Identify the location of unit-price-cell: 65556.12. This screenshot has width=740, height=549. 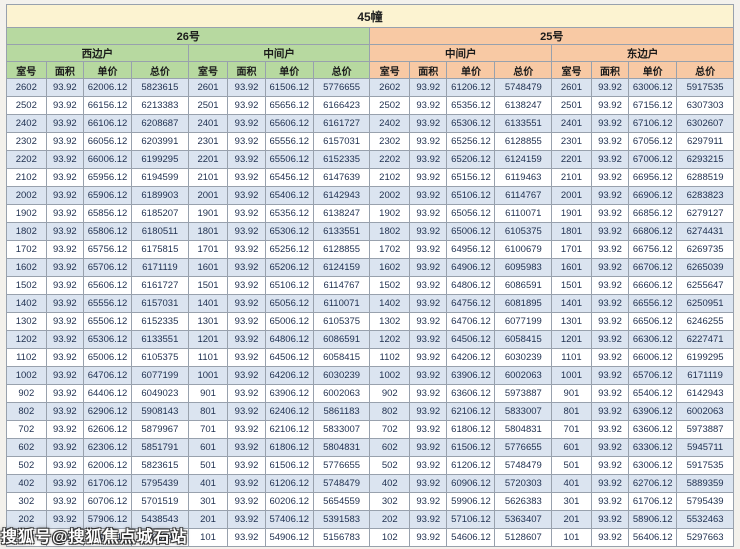
(108, 303).